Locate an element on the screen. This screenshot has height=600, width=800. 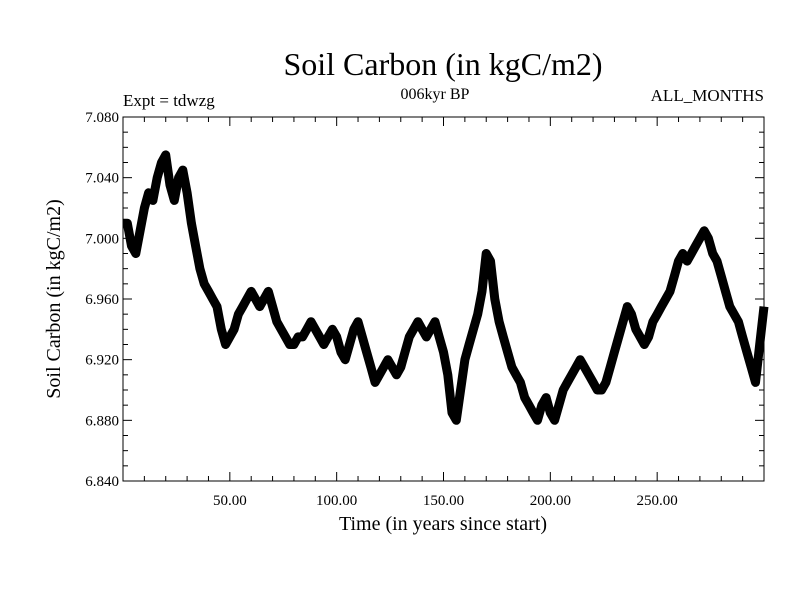
x-tick-label: 250.00 is located at coordinates (657, 501).